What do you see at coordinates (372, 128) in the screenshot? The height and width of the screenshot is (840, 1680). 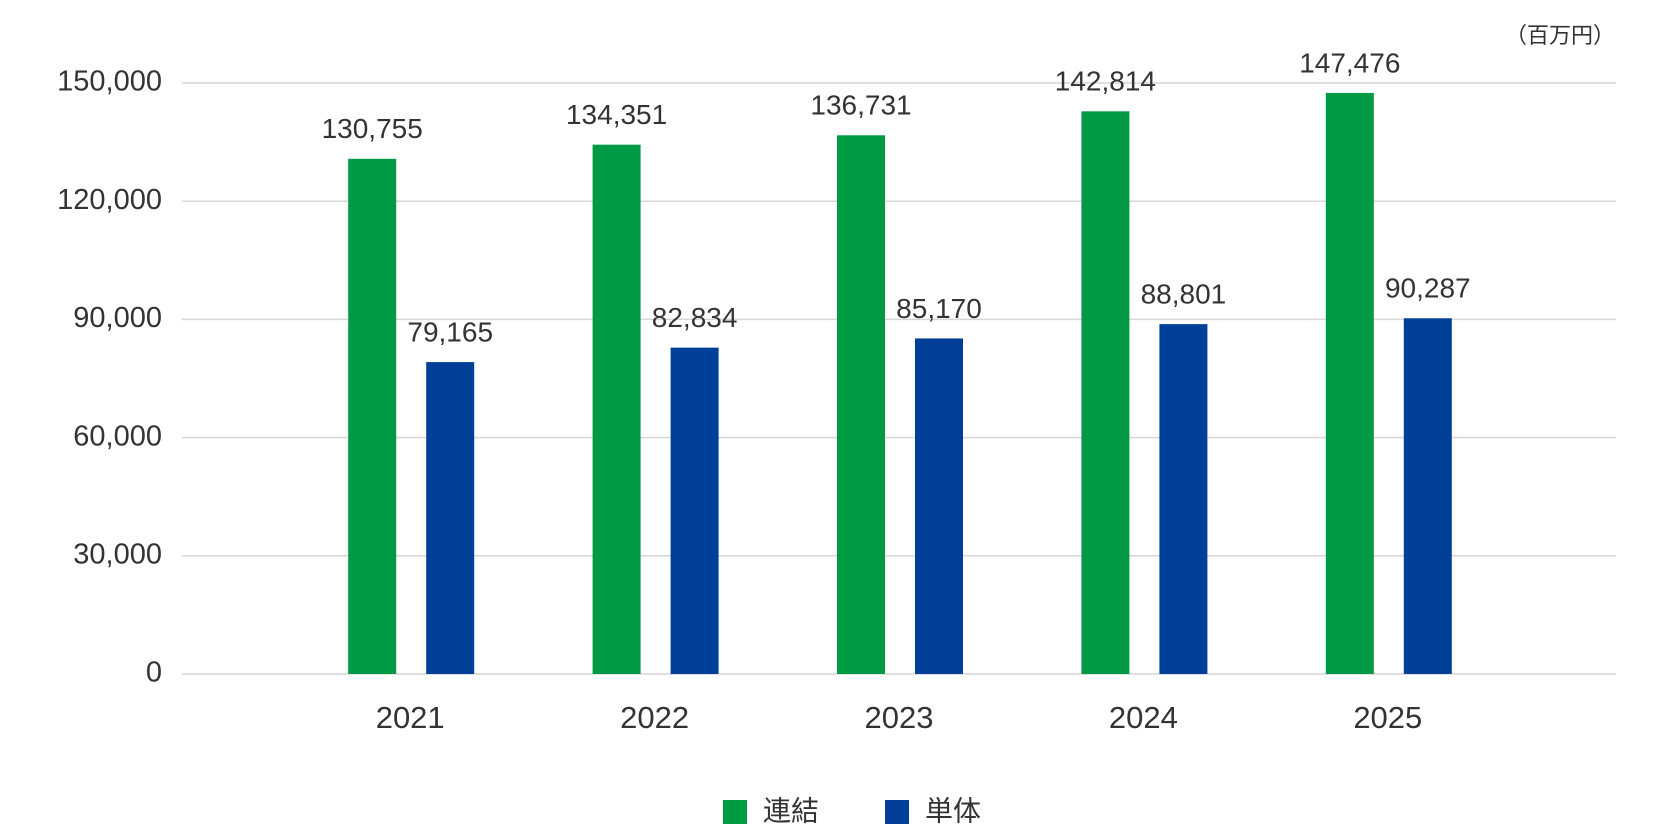 I see `value-label: 130,755` at bounding box center [372, 128].